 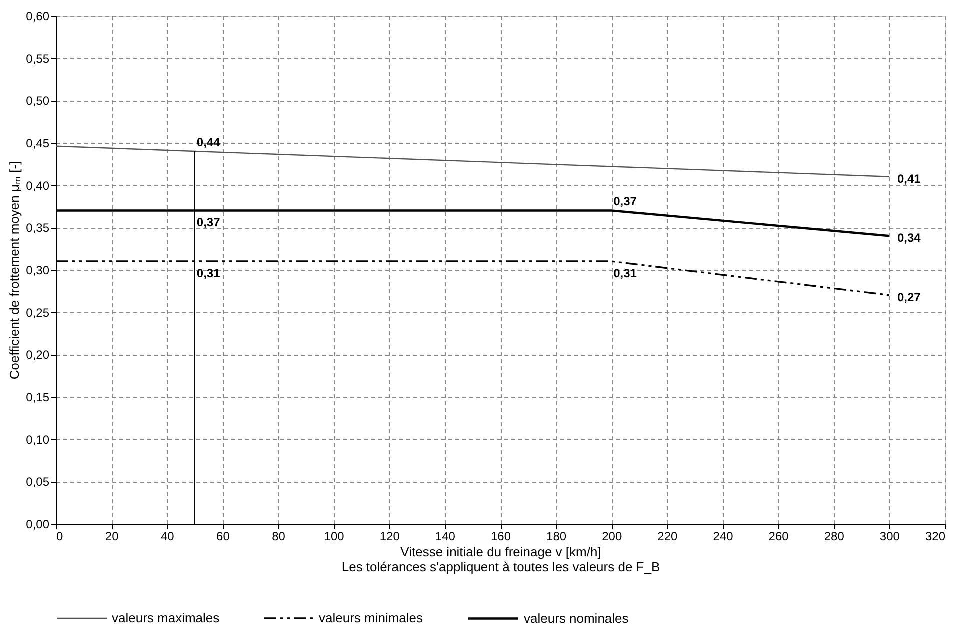 I want to click on y-tick-label: 0,15, so click(x=38, y=397).